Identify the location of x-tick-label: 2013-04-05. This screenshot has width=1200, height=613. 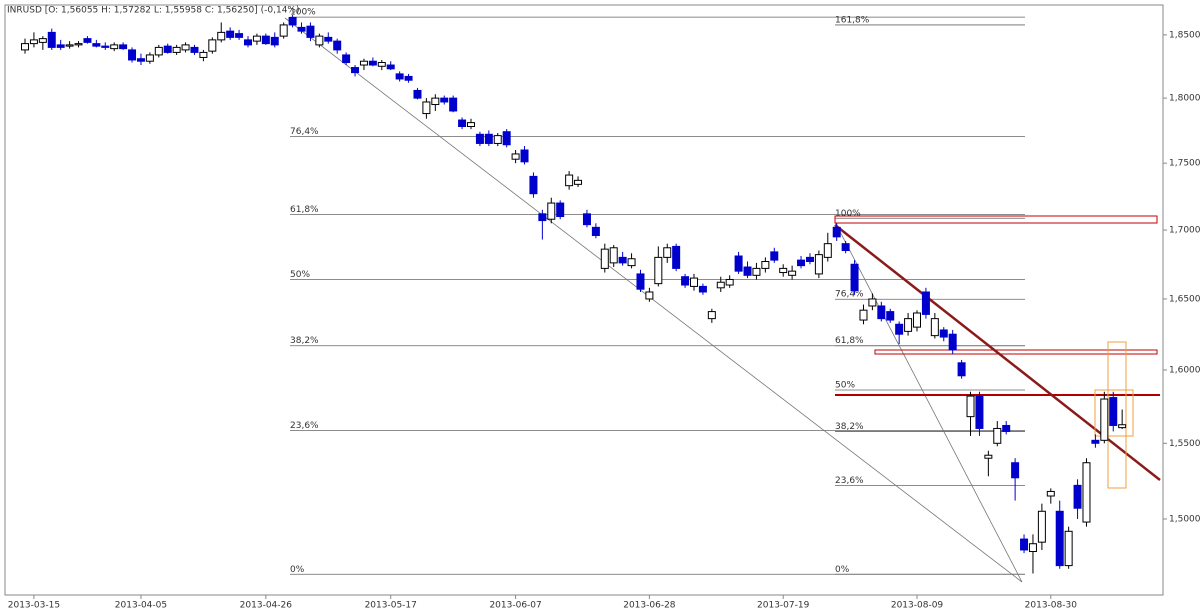
(141, 606).